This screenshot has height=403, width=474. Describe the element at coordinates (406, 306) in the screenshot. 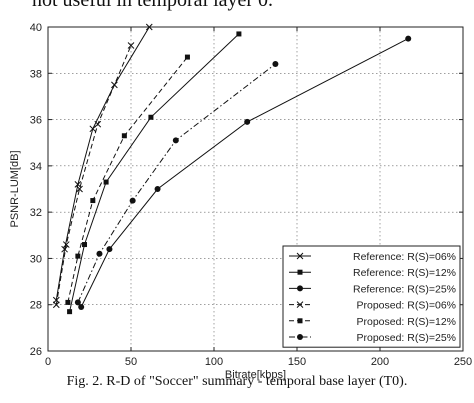

I see `legend-entry: Proposed: R(S)=06%` at that location.